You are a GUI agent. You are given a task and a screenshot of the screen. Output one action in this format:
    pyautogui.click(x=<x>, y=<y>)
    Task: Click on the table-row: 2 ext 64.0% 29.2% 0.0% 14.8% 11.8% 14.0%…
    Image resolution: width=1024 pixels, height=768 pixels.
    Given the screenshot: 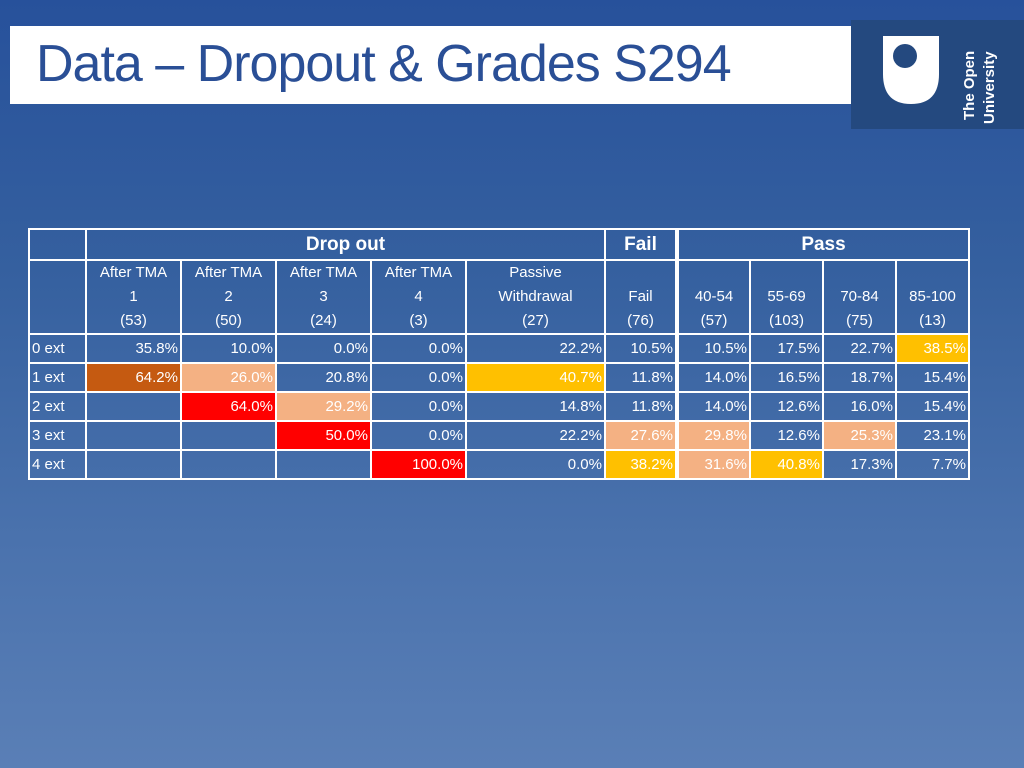 What is the action you would take?
    pyautogui.click(x=499, y=406)
    